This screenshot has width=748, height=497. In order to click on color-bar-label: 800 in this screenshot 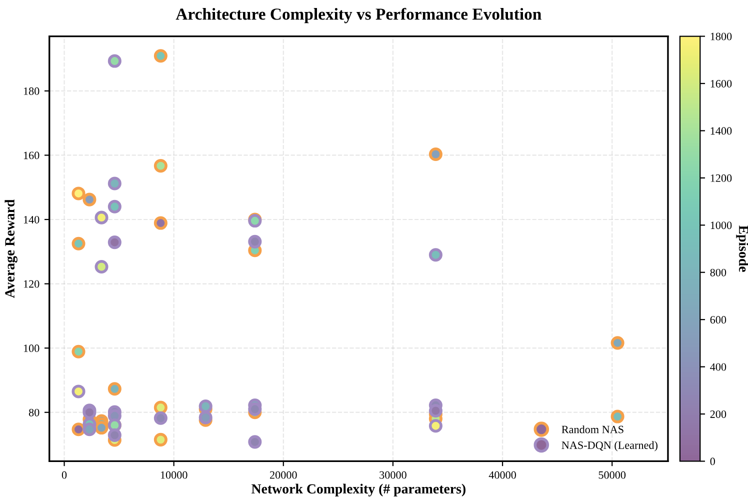, I will do `click(718, 272)`.